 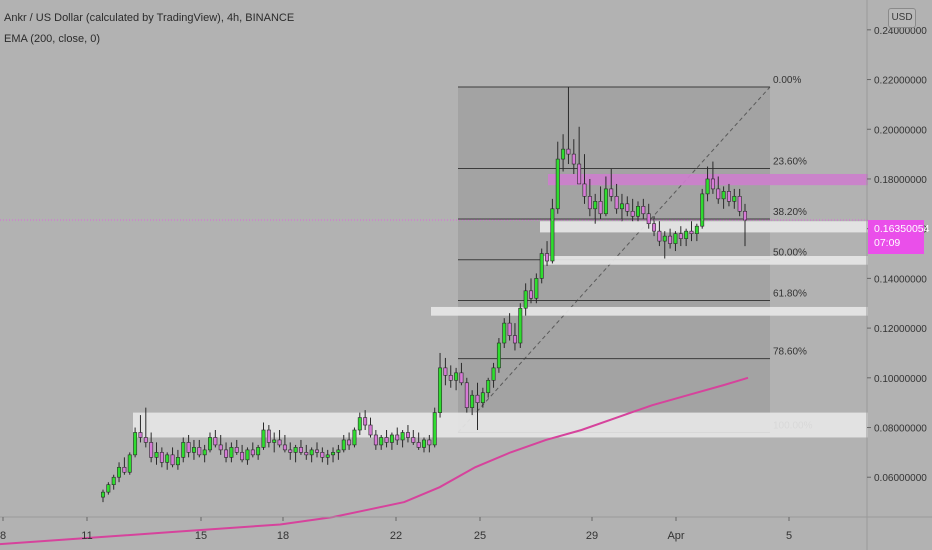 What do you see at coordinates (790, 253) in the screenshot?
I see `fib-level-label: 50.00%` at bounding box center [790, 253].